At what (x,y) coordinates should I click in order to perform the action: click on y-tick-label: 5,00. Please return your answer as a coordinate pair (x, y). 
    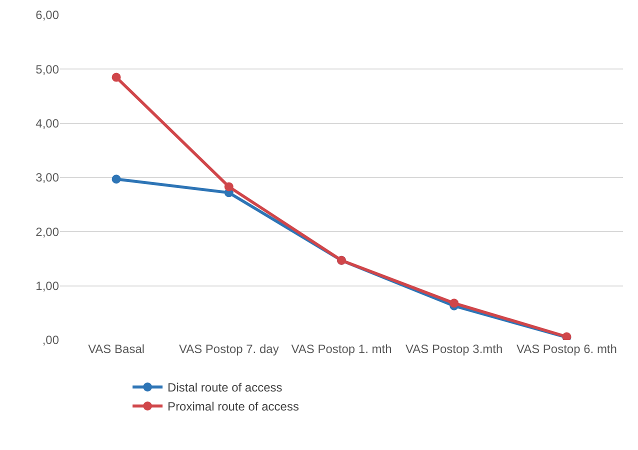
    Looking at the image, I should click on (48, 69).